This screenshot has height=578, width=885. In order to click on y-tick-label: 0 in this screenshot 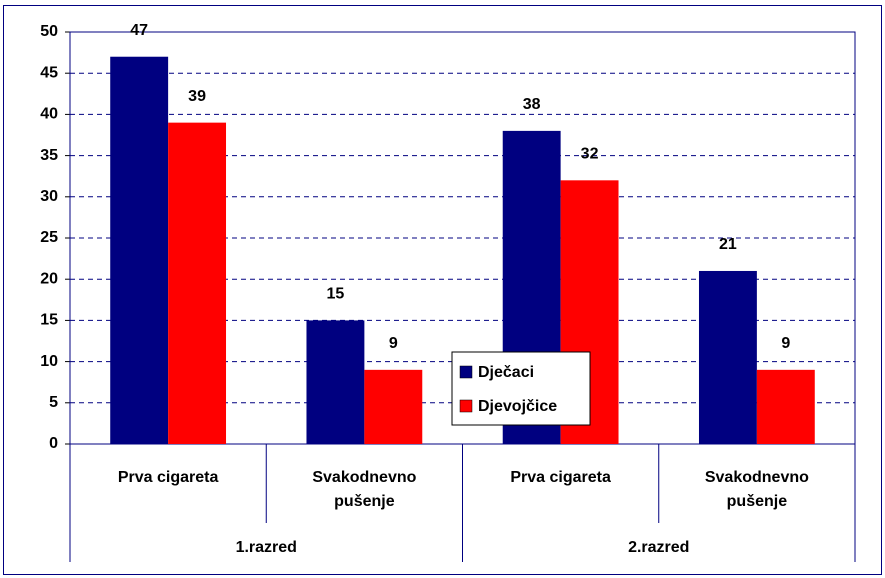, I will do `click(53, 443)`.